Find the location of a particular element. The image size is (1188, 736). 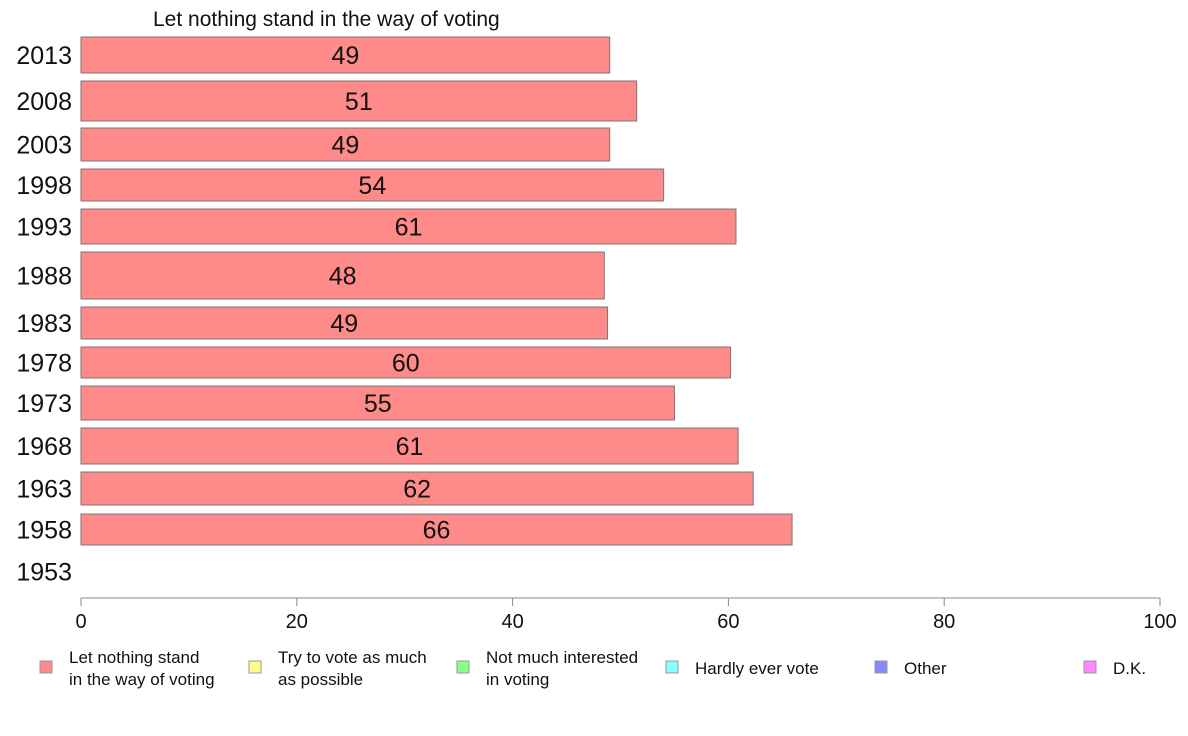

category-label: 2003 is located at coordinates (44, 146).